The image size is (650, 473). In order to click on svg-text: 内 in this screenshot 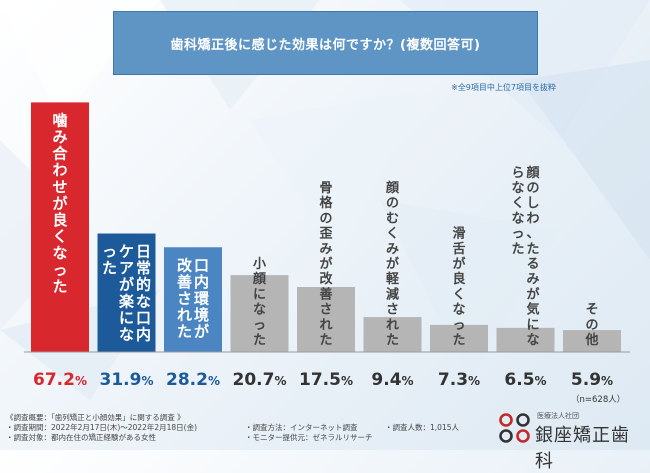, I will do `click(201, 282)`.